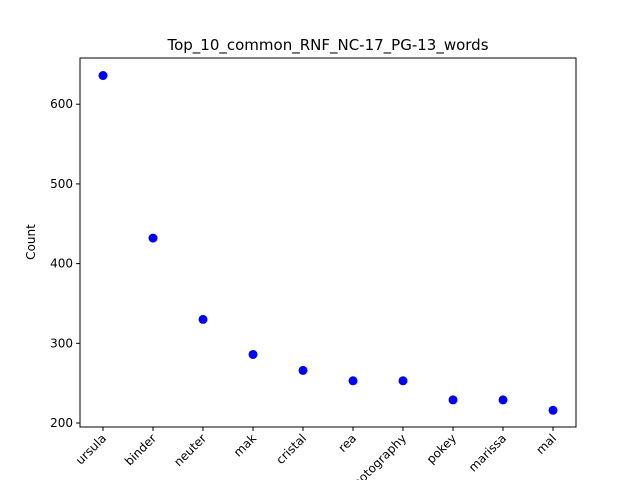  What do you see at coordinates (61, 104) in the screenshot?
I see `y-tick-label: 600` at bounding box center [61, 104].